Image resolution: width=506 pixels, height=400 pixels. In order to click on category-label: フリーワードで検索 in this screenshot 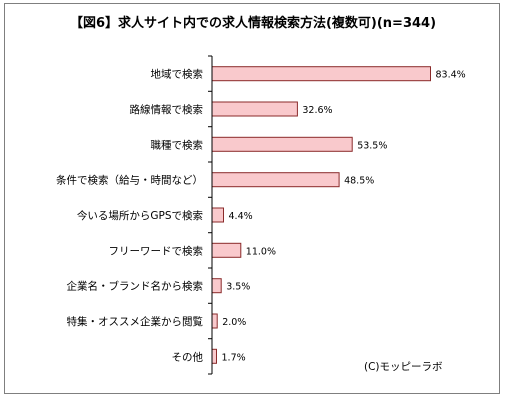, I will do `click(156, 250)`.